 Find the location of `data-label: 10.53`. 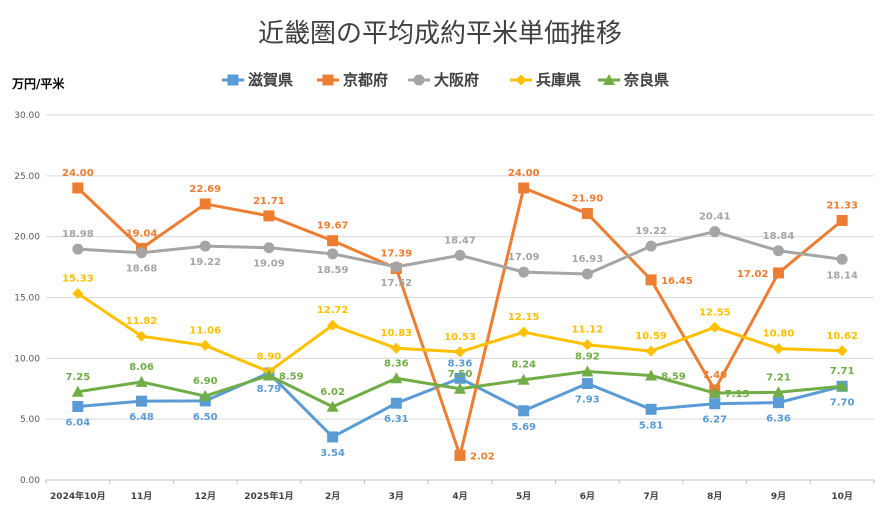

data-label: 10.53 is located at coordinates (460, 337).